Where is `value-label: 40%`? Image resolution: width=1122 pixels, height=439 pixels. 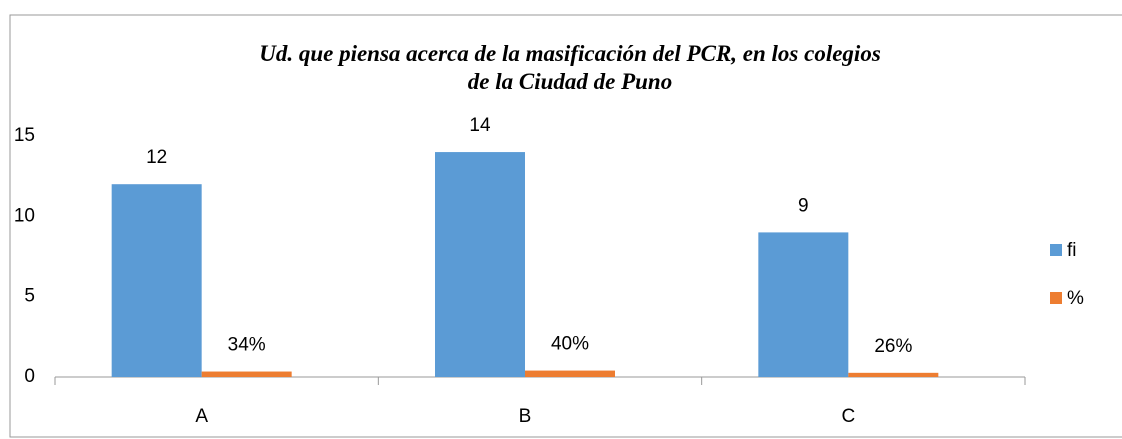
value-label: 40% is located at coordinates (570, 344).